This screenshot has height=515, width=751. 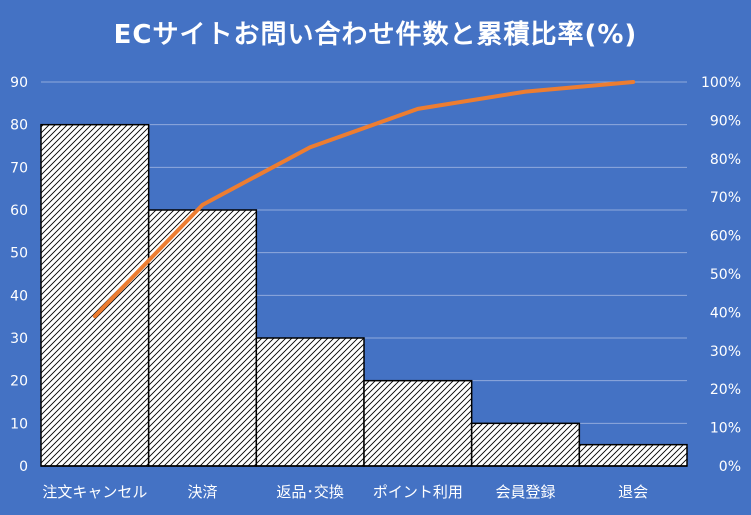 What do you see at coordinates (375, 35) in the screenshot?
I see `chart-title: ECサイトお問い合わせ件数と累積比率(%)` at bounding box center [375, 35].